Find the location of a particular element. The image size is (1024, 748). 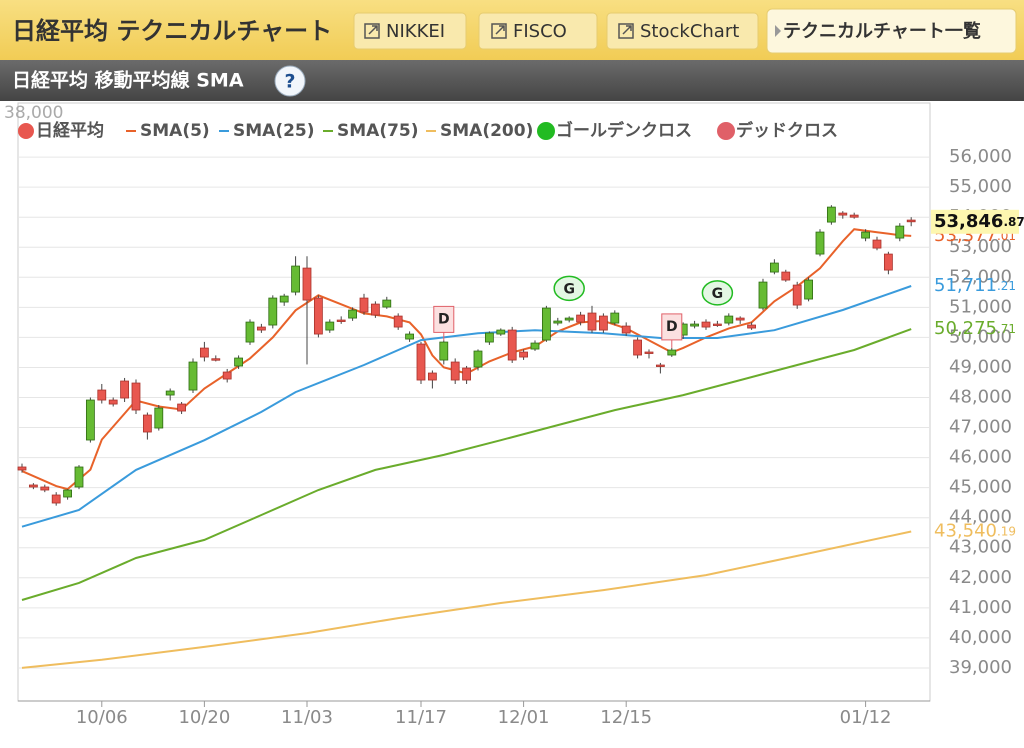

y-tick-label: 49,000 is located at coordinates (980, 366).